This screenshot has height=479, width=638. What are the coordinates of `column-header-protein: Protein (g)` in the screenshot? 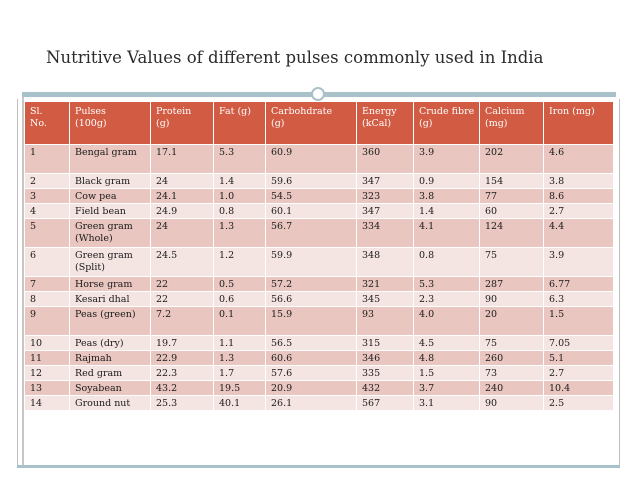 It's located at (182, 123).